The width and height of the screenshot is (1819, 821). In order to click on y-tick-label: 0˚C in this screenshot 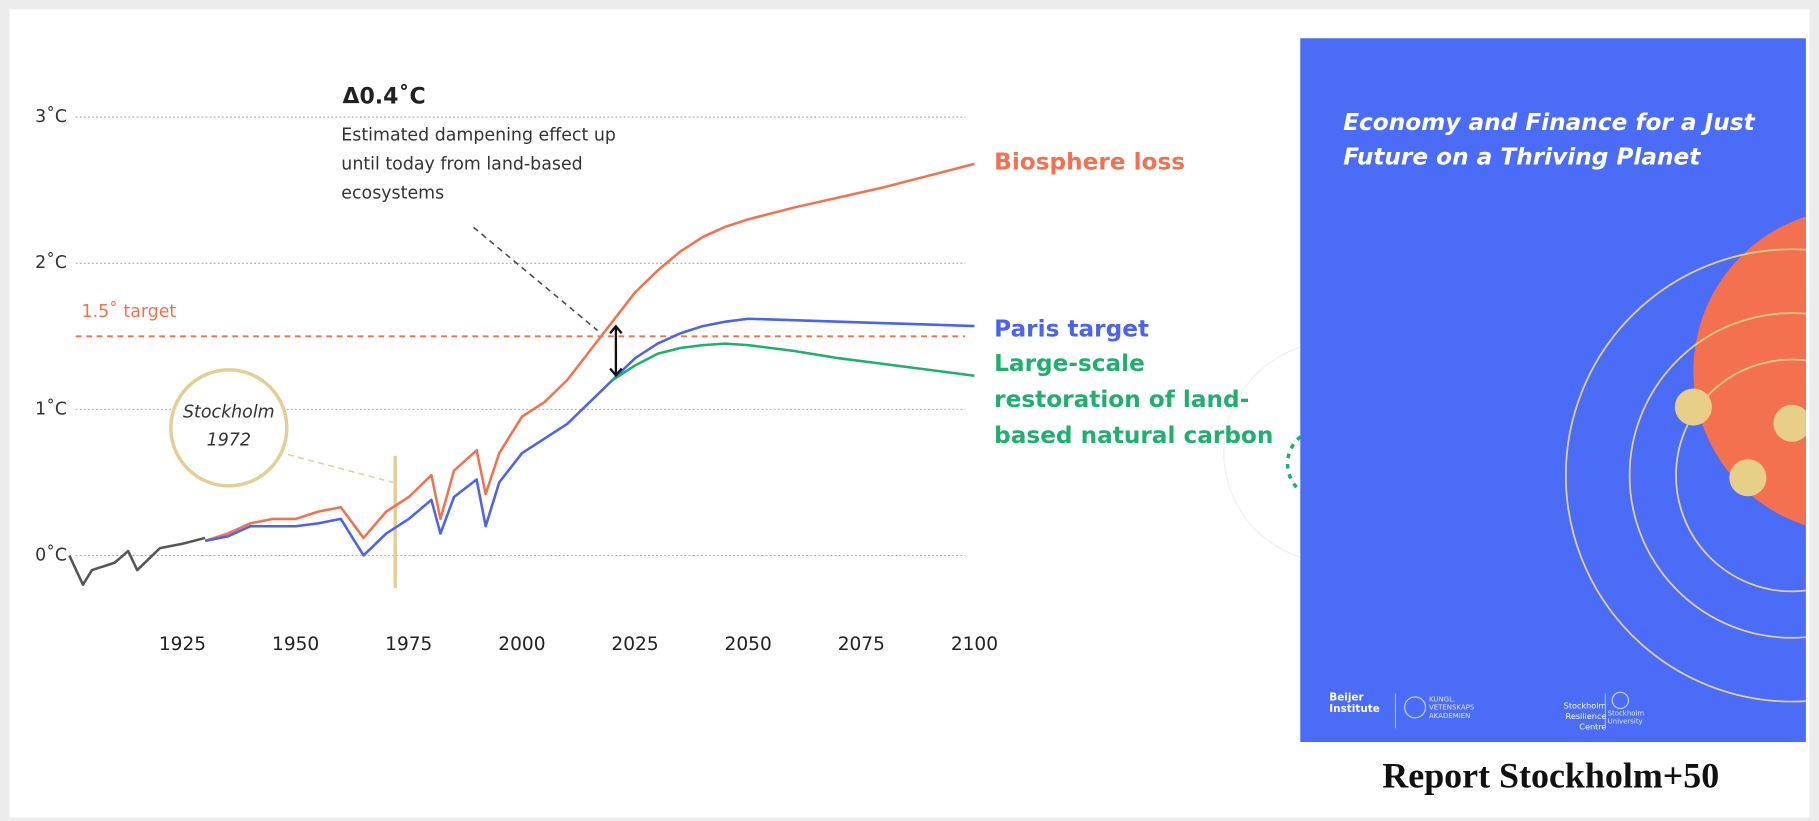, I will do `click(51, 554)`.